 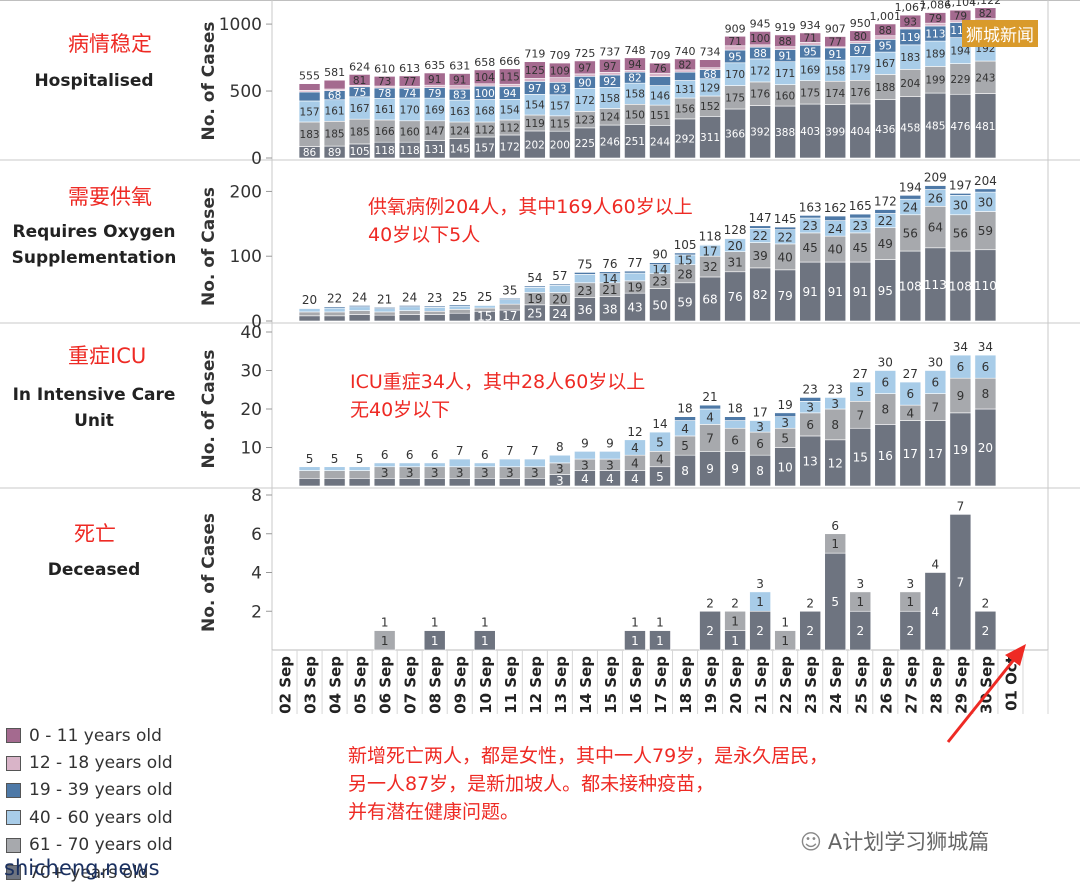 What do you see at coordinates (310, 153) in the screenshot?
I see `segment-value-label: 86` at bounding box center [310, 153].